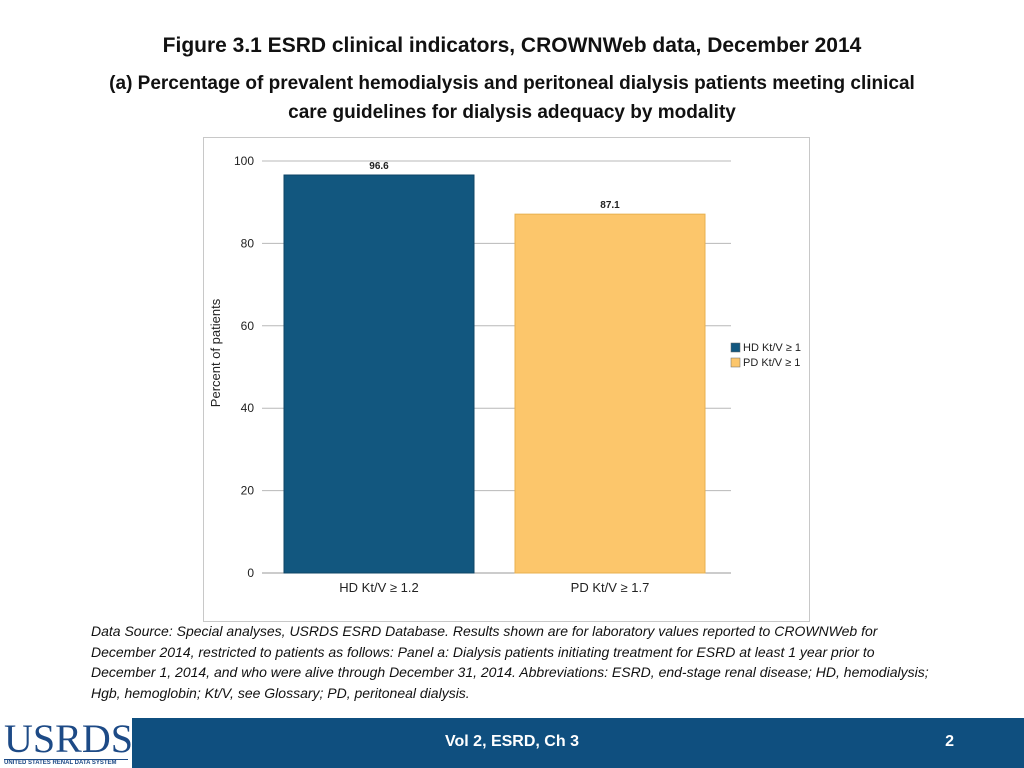  What do you see at coordinates (248, 408) in the screenshot?
I see `y-tick-label-40: 40` at bounding box center [248, 408].